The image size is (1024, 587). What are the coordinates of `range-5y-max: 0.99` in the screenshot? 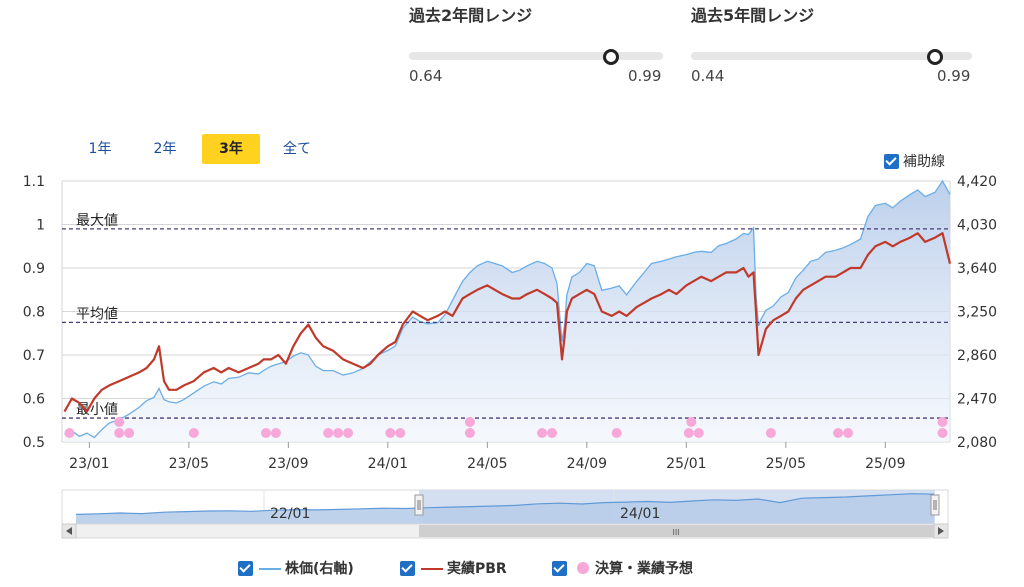 It's located at (954, 76).